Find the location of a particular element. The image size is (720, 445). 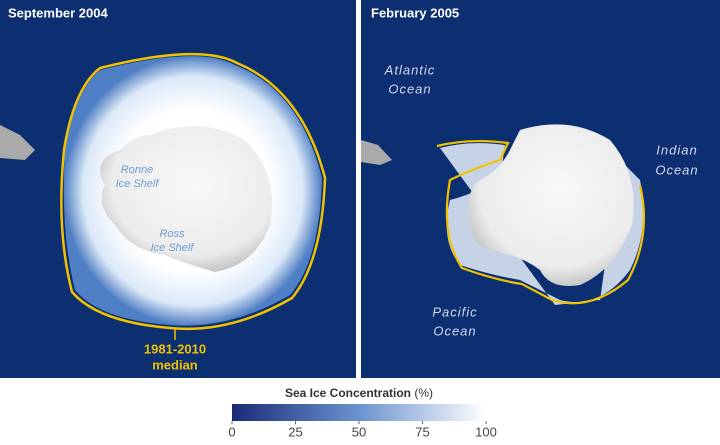

panel-title: February 2005 is located at coordinates (415, 12).